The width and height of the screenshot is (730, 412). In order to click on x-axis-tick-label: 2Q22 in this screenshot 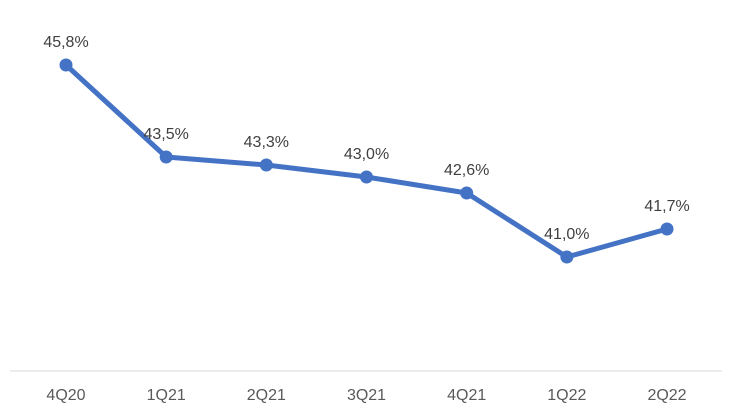, I will do `click(666, 395)`.